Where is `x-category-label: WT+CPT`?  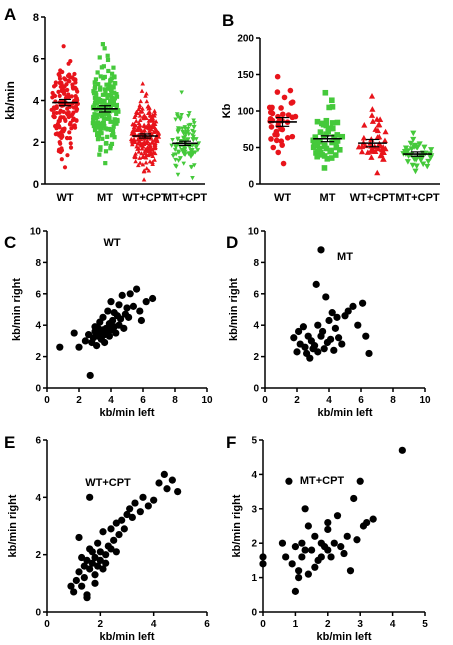 x-category-label: WT+CPT is located at coordinates (373, 198).